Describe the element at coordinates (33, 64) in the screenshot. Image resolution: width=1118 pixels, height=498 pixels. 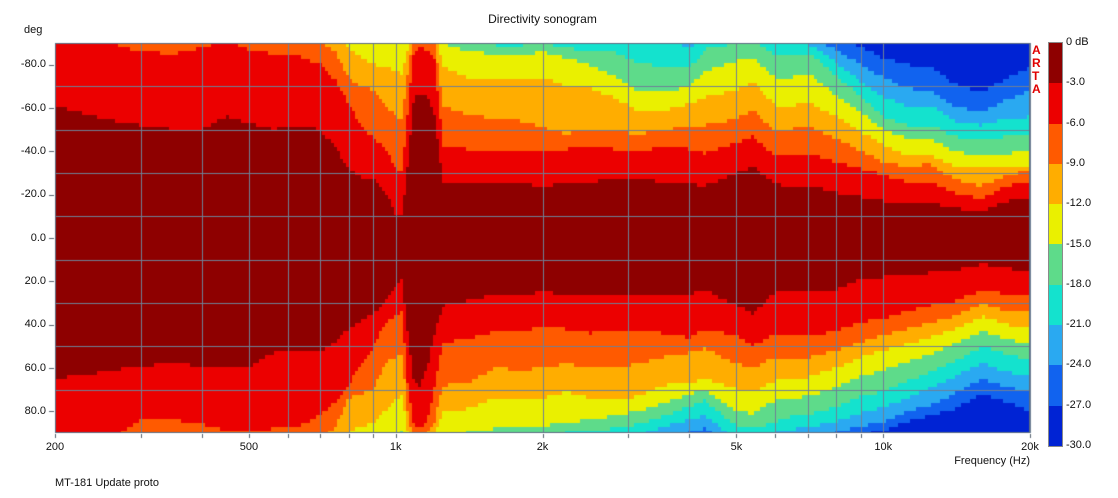
I see `y-tick-label--80.0: -80.0` at that location.